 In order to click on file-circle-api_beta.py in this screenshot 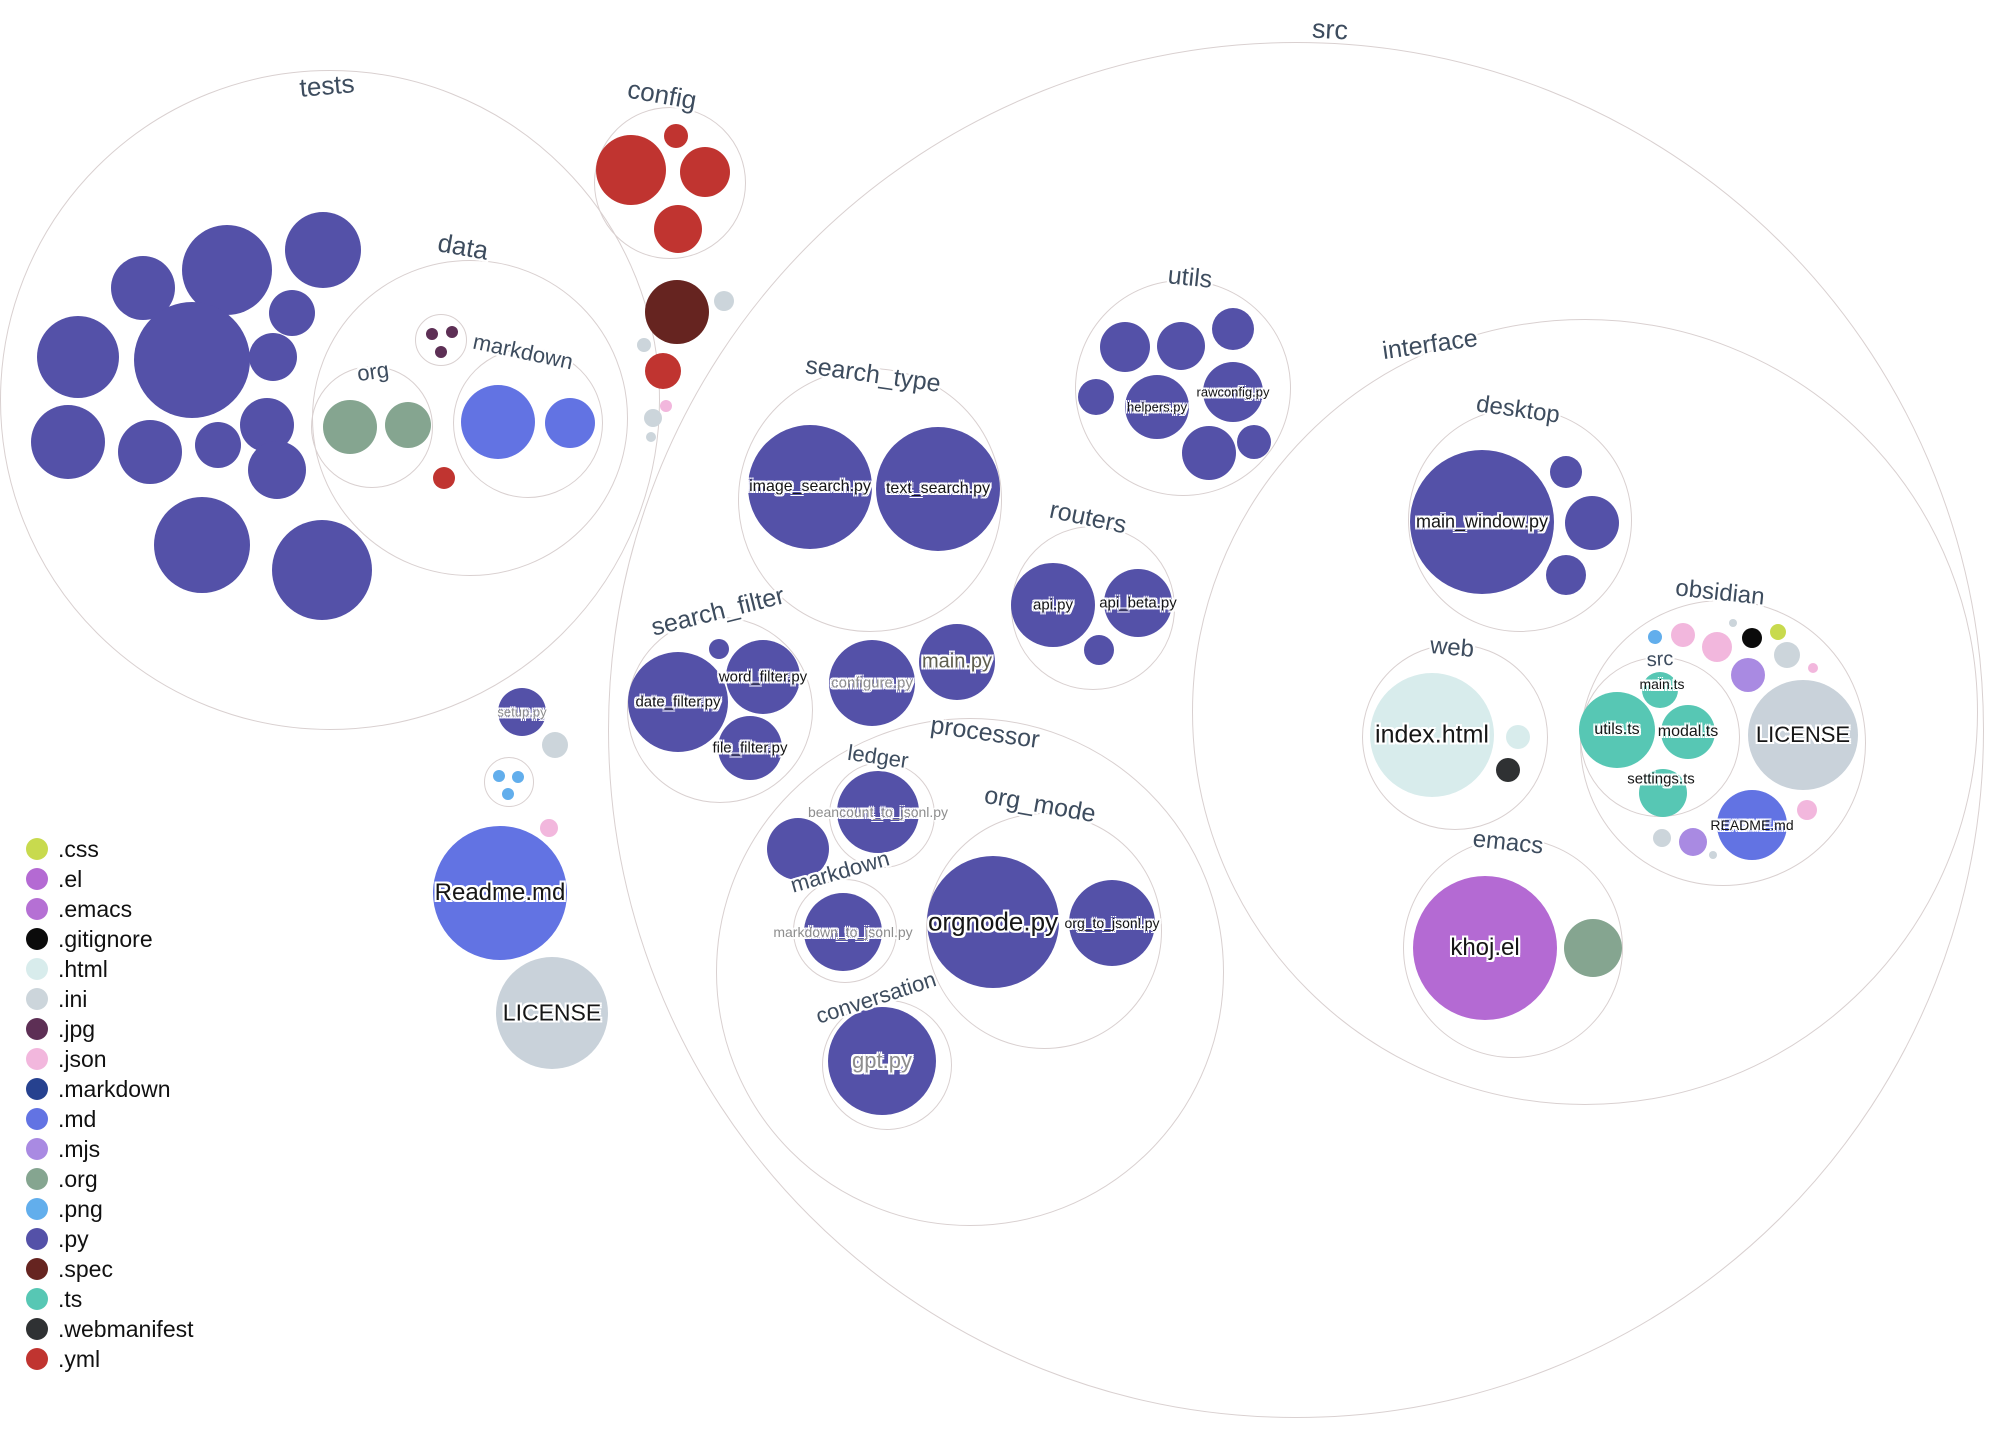, I will do `click(1138, 603)`.